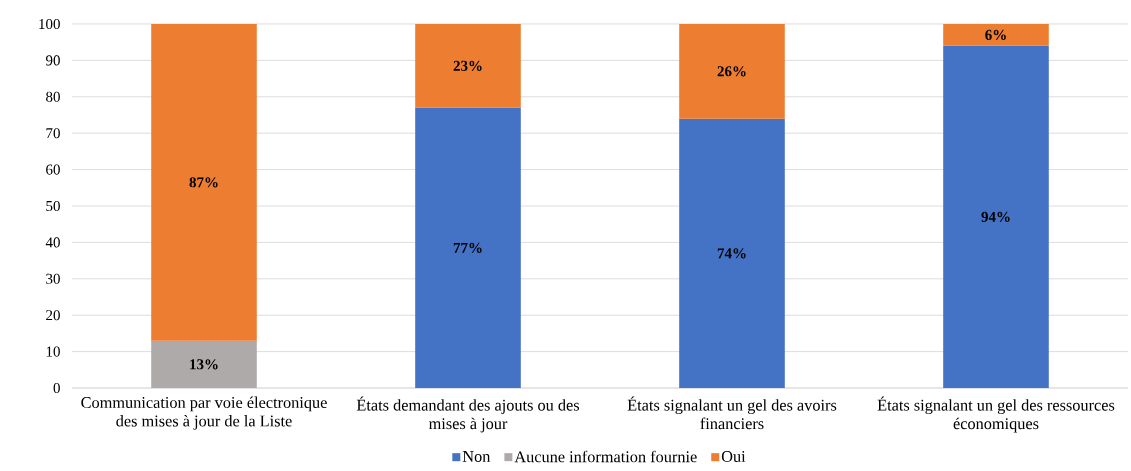 Image resolution: width=1131 pixels, height=471 pixels. I want to click on legend-label: Non, so click(476, 456).